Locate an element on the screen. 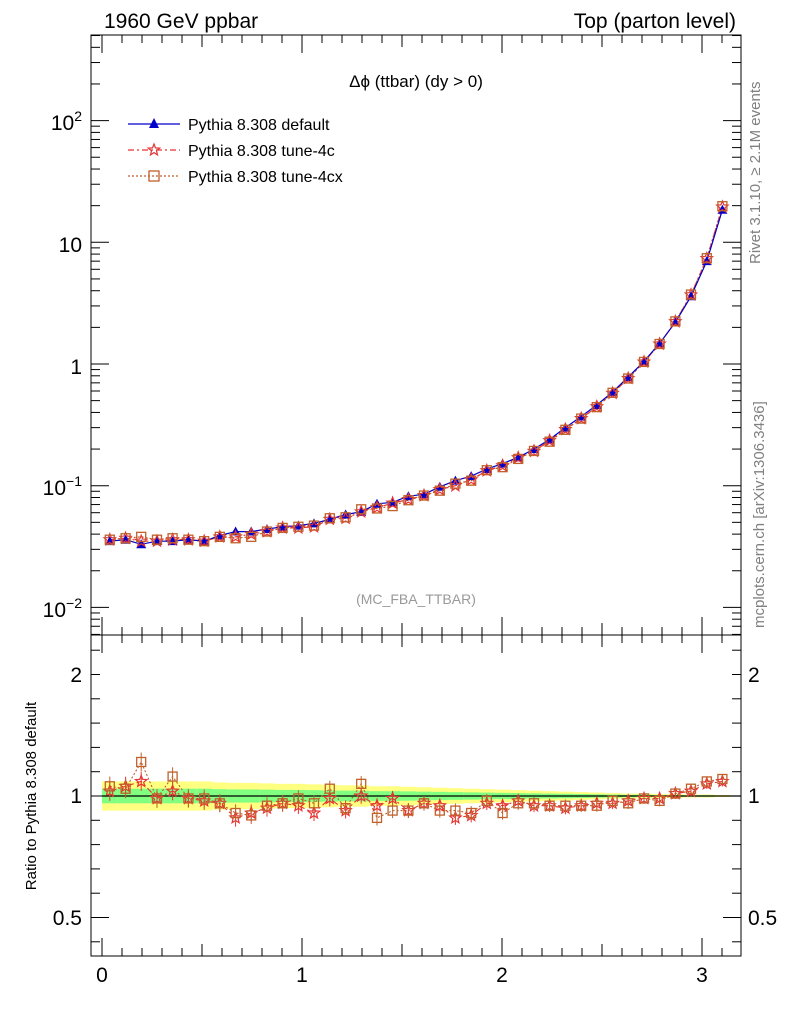 This screenshot has height=1024, width=786. observable-title: Δϕ (ttbar) (dy > 0) is located at coordinates (416, 81).